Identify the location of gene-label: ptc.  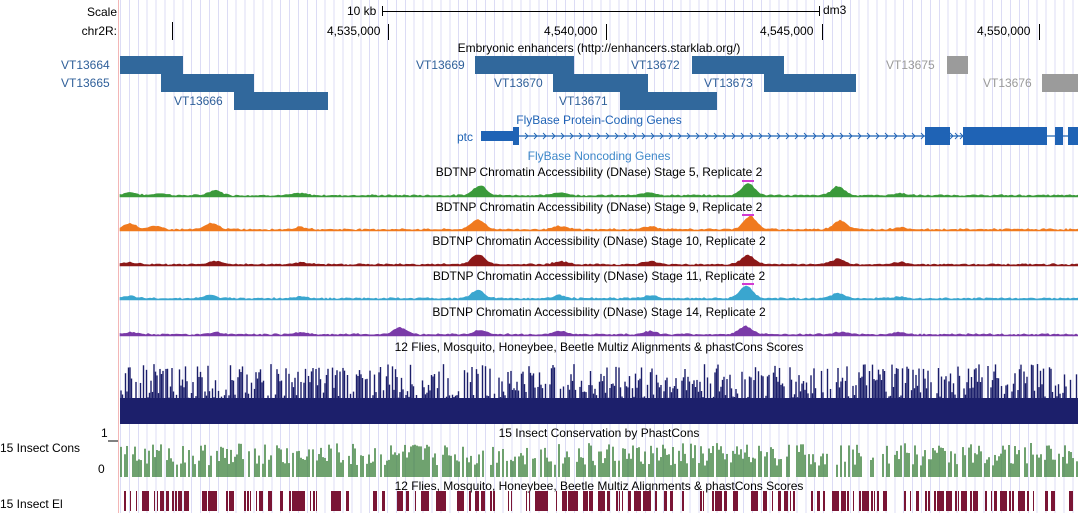
(465, 137).